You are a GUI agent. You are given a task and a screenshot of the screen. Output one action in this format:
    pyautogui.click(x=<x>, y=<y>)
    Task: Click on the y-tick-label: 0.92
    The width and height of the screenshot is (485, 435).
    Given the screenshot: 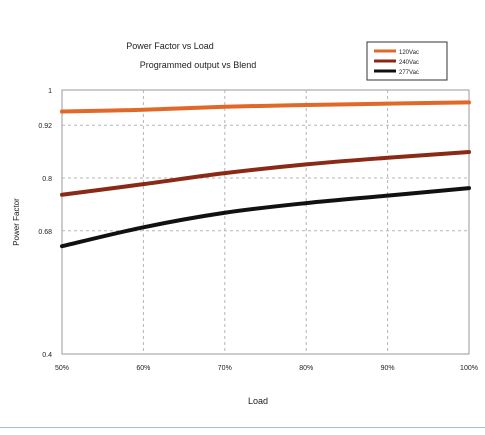 What is the action you would take?
    pyautogui.click(x=45, y=126)
    